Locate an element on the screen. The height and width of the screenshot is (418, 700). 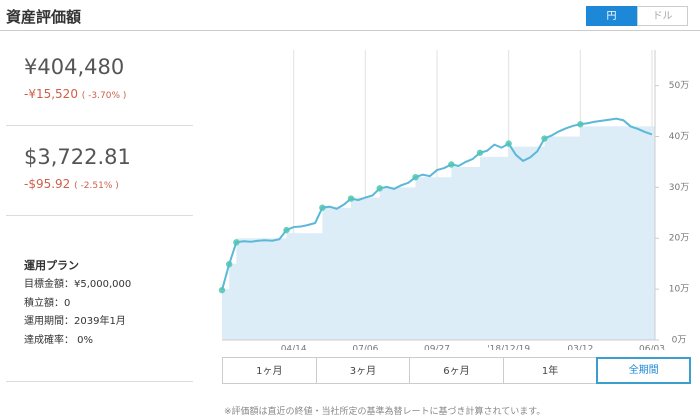
jpy-value: ¥404,480 is located at coordinates (74, 67).